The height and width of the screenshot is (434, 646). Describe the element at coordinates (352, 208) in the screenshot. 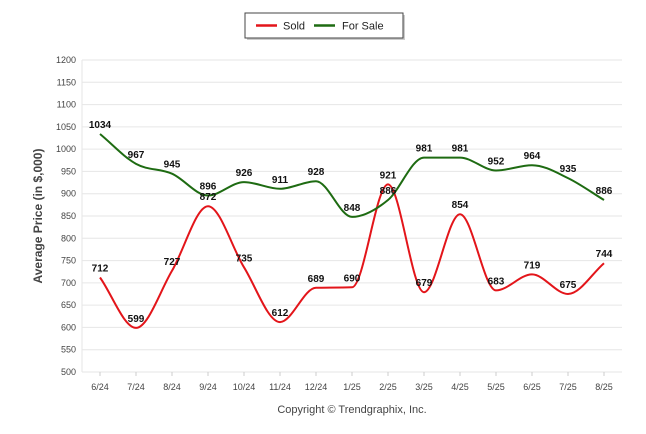

I see `data-label-for-sale: 848` at that location.